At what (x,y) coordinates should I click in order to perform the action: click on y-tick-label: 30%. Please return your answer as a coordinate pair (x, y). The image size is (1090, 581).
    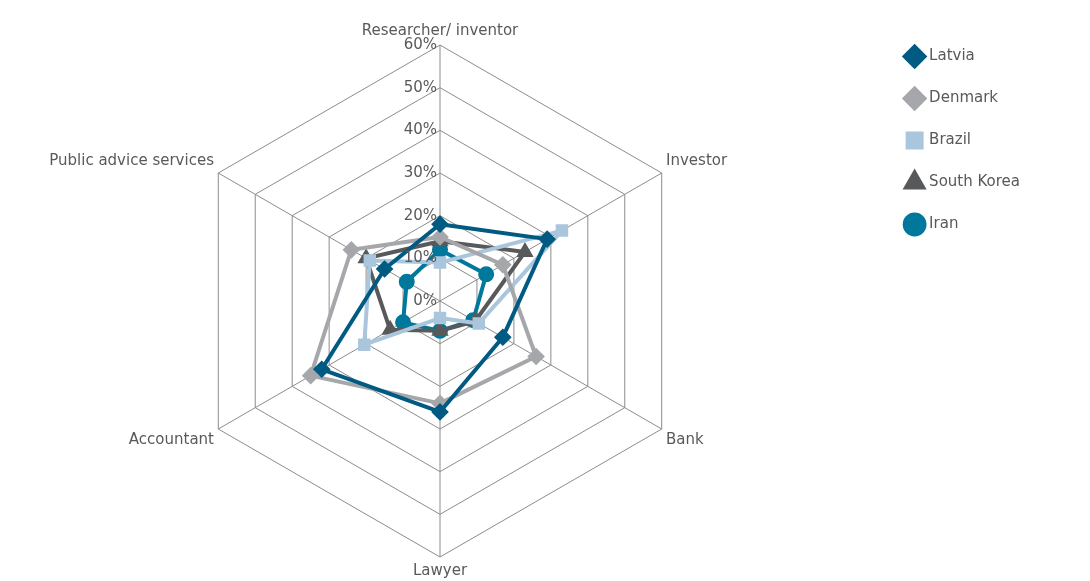
    Looking at the image, I should click on (420, 171).